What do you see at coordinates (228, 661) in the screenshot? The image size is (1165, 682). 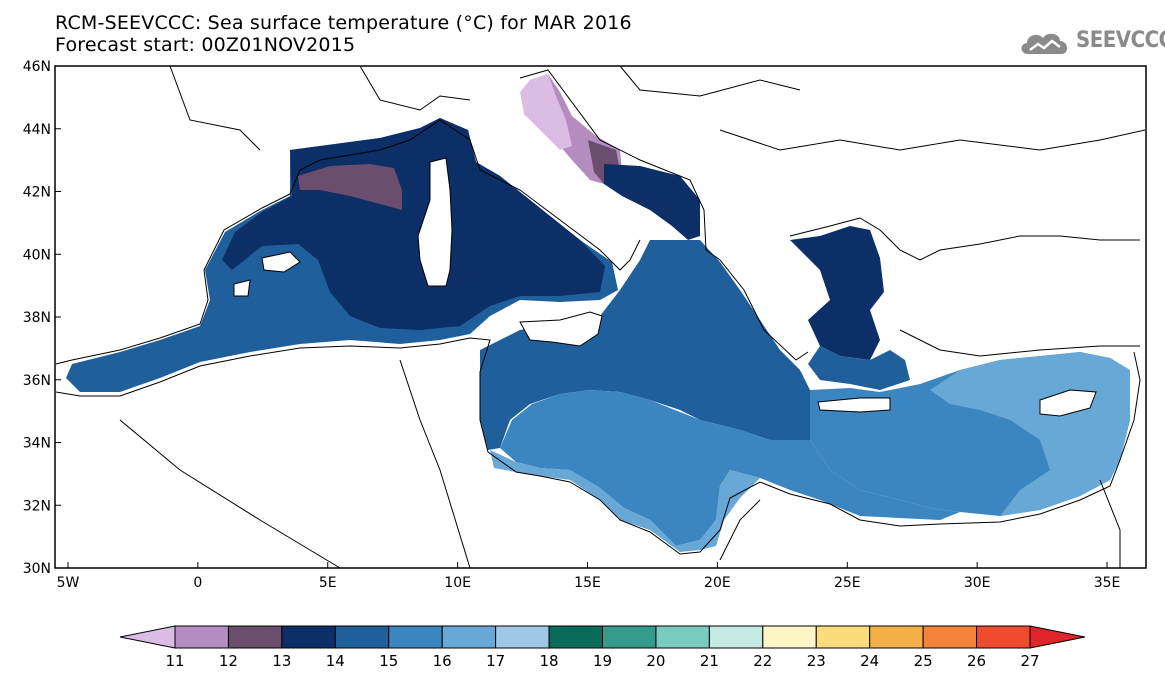 I see `colorbar-label: 12` at bounding box center [228, 661].